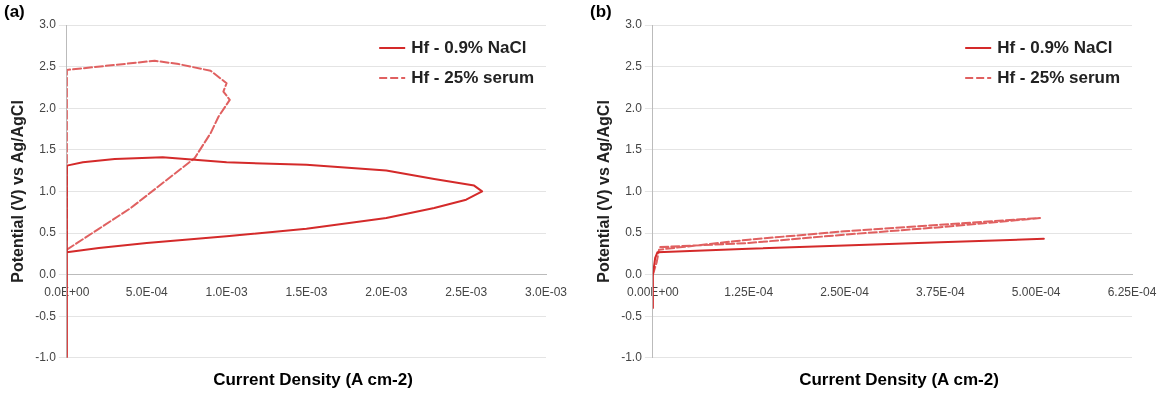 The width and height of the screenshot is (1173, 401). I want to click on x-tick-label: 3.0E-03, so click(546, 292).